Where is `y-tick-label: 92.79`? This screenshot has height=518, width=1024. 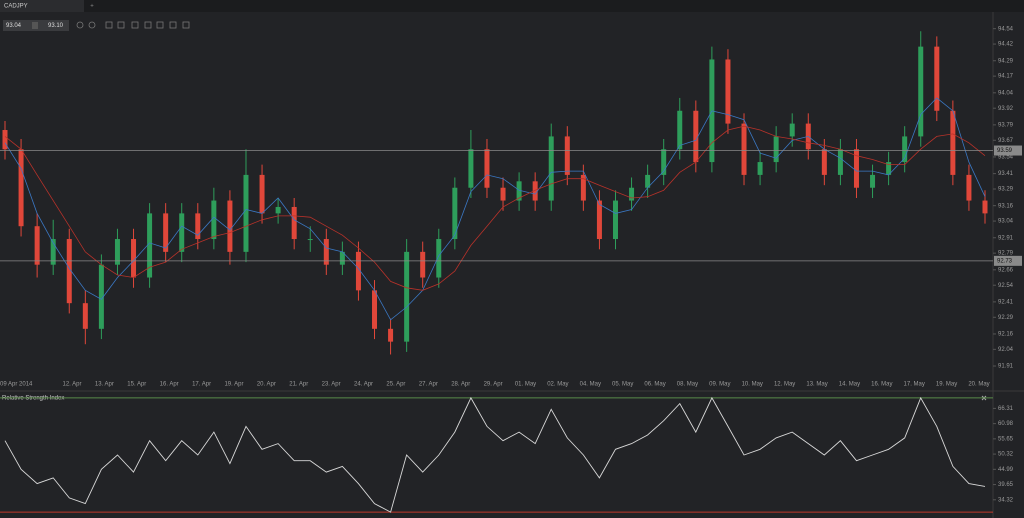
y-tick-label: 92.79 is located at coordinates (1006, 254).